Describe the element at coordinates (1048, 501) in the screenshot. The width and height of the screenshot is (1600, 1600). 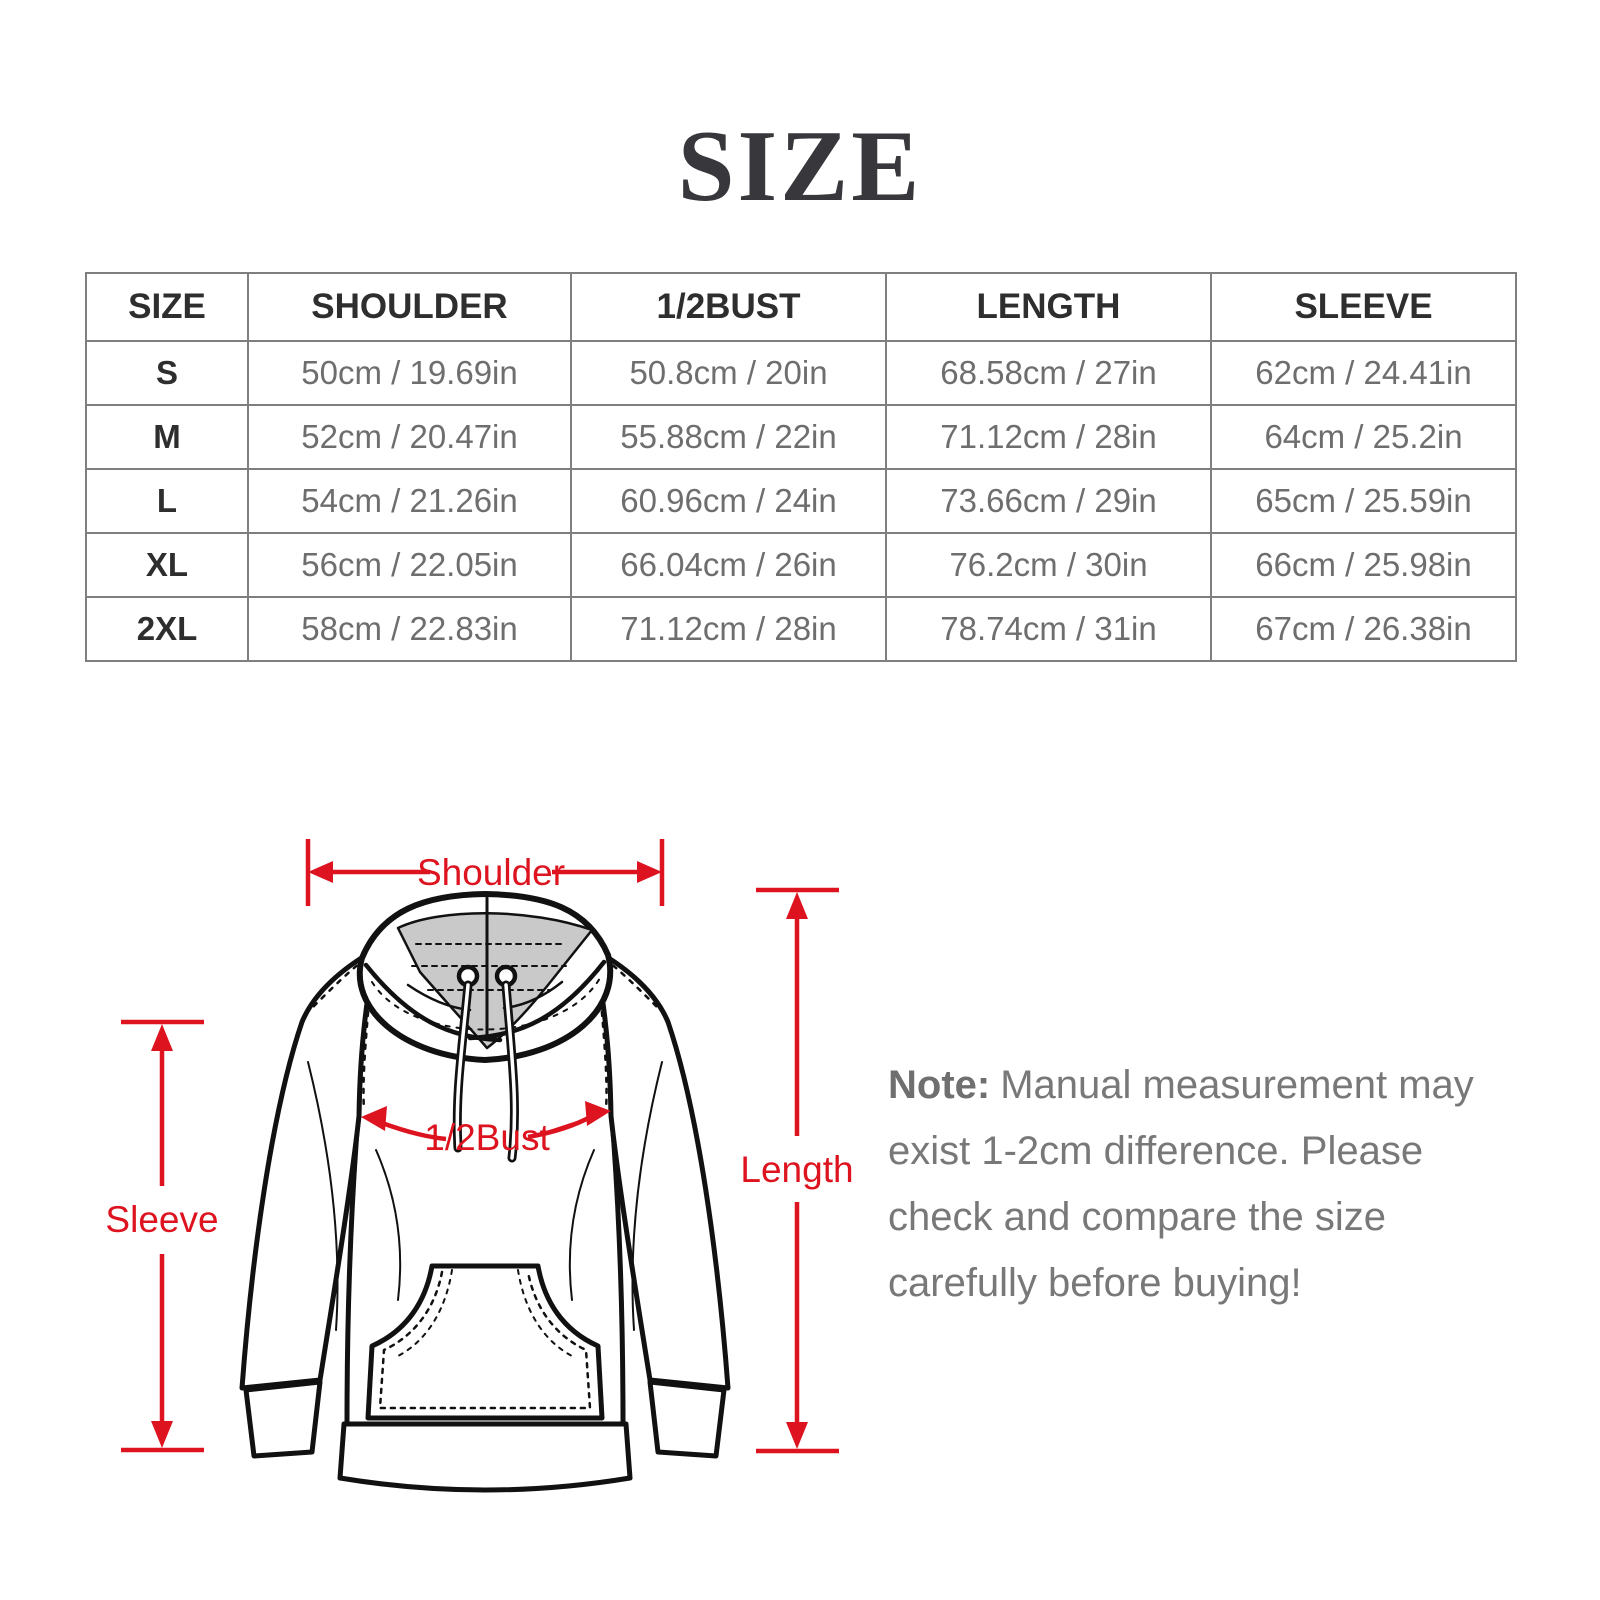
I see `cell-length: 73.66cm / 29in` at that location.